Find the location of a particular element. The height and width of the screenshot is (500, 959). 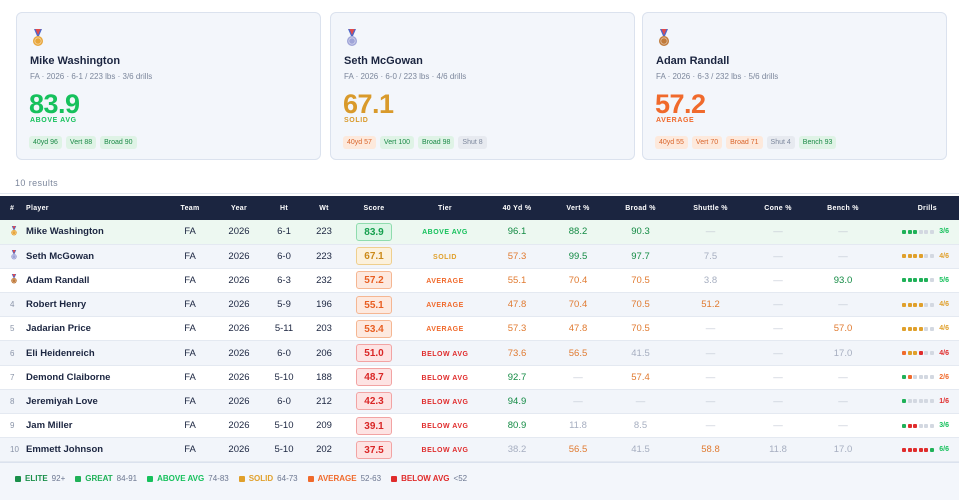

column-header: Ht is located at coordinates (284, 208).